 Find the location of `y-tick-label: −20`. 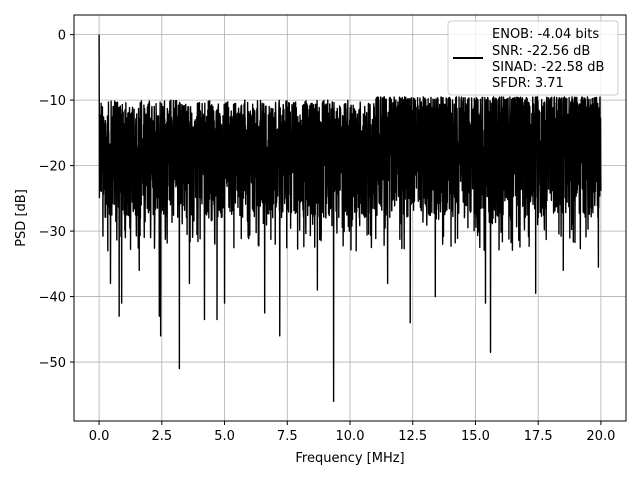

y-tick-label: −20 is located at coordinates (52, 167).